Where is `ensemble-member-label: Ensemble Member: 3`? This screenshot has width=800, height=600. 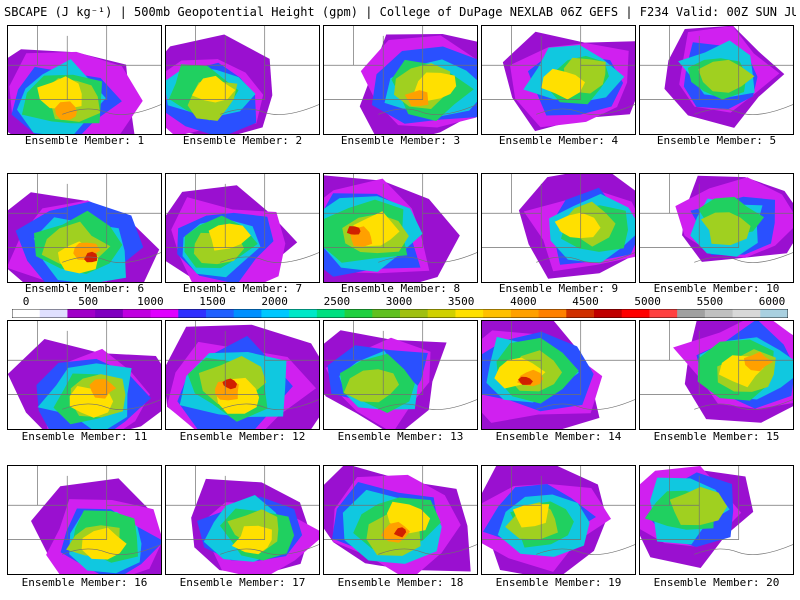 ensemble-member-label: Ensemble Member: 3 is located at coordinates (400, 140).